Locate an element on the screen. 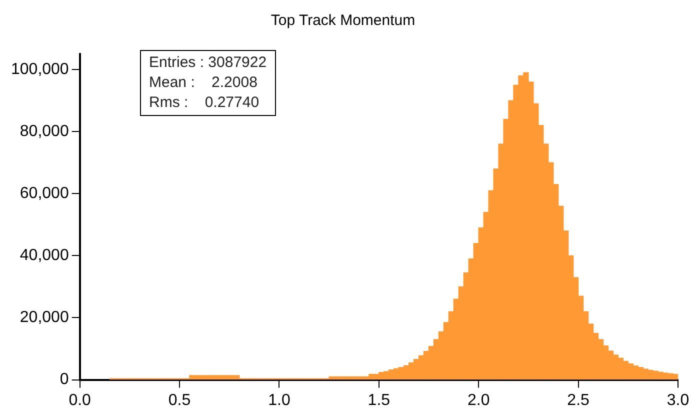 The width and height of the screenshot is (696, 417). annotation: Rms : 0.27740 is located at coordinates (204, 102).